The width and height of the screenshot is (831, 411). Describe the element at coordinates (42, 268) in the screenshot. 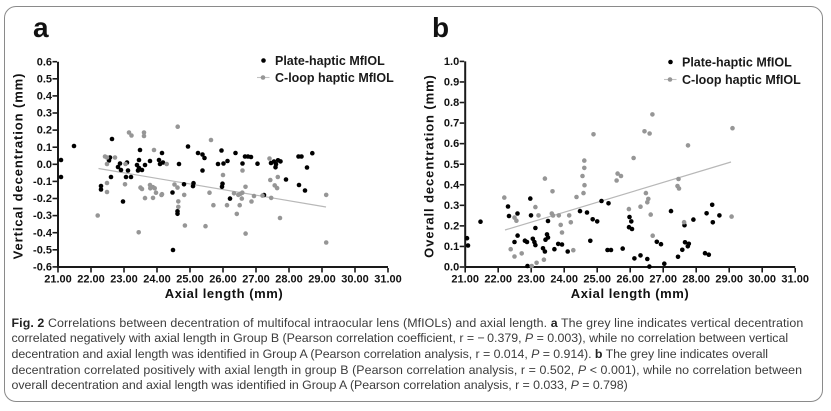

I see `svg-text: -0.6` at that location.